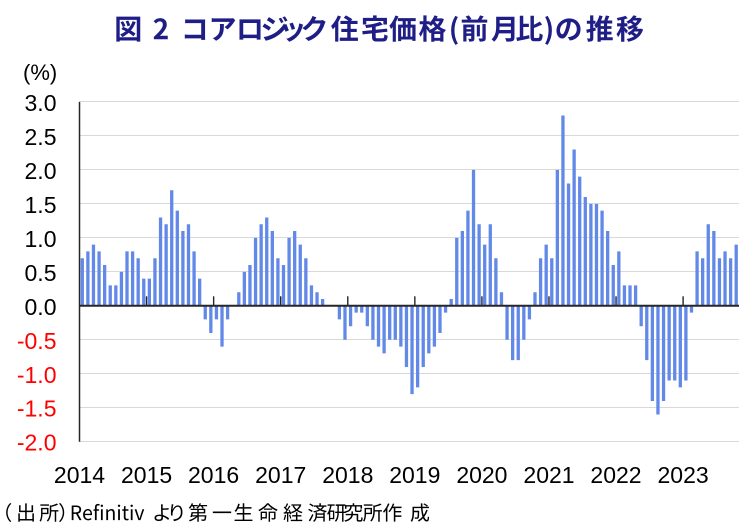 The height and width of the screenshot is (530, 754). I want to click on svg-text: 2015, so click(146, 475).